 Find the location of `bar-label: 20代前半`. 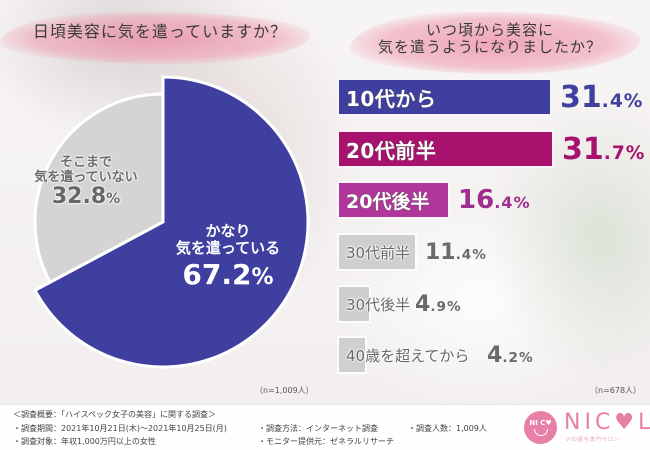

bar-label: 20代前半 is located at coordinates (391, 150).